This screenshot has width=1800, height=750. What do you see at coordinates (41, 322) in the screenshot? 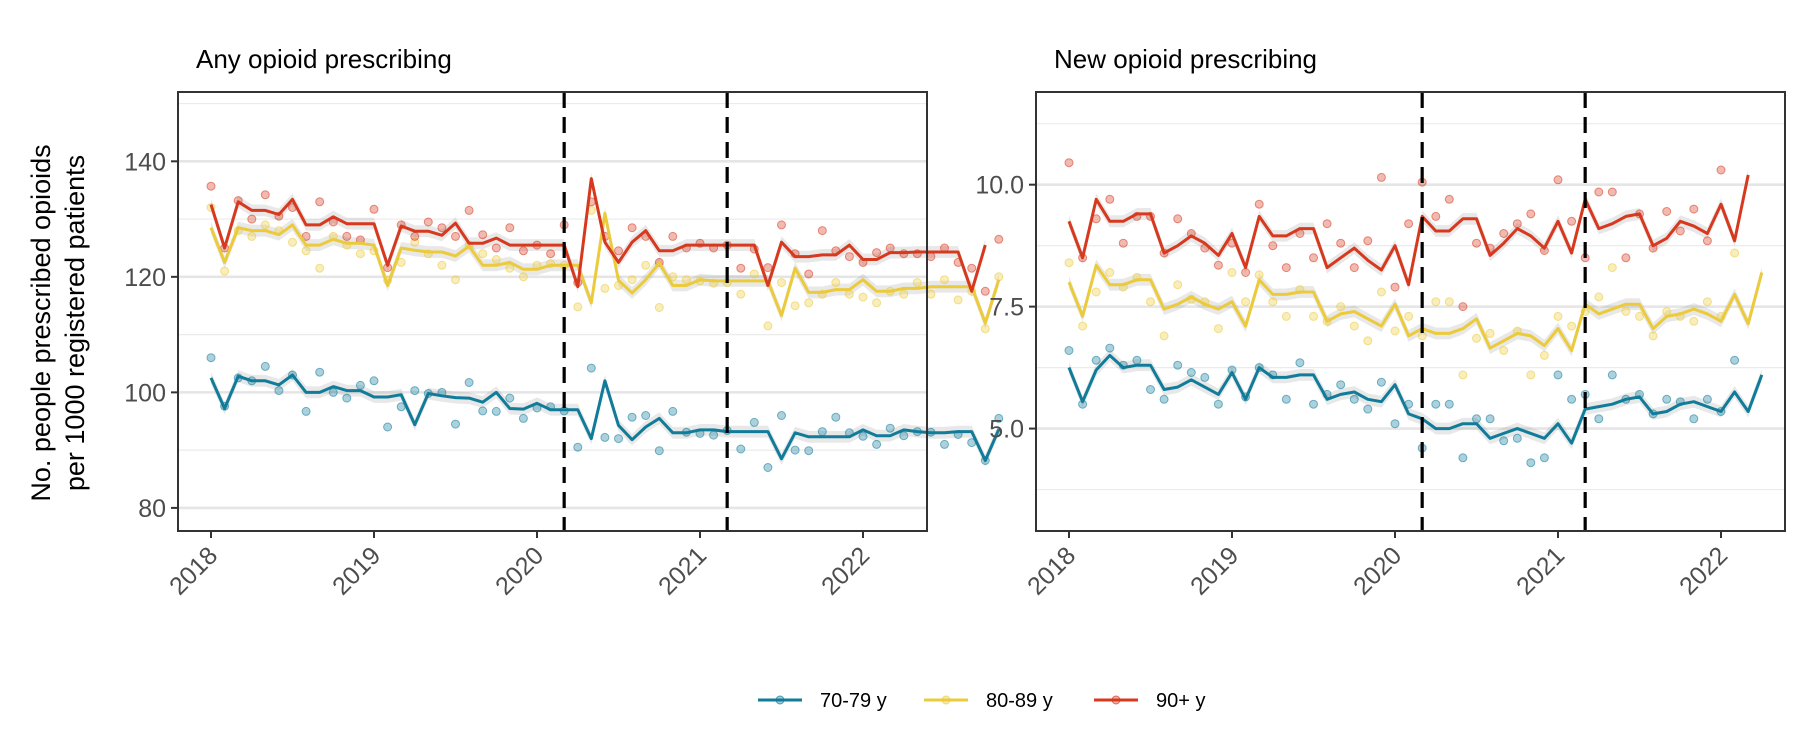
I see `y-axis-title-line1: No. people prescribed opioids` at bounding box center [41, 322].